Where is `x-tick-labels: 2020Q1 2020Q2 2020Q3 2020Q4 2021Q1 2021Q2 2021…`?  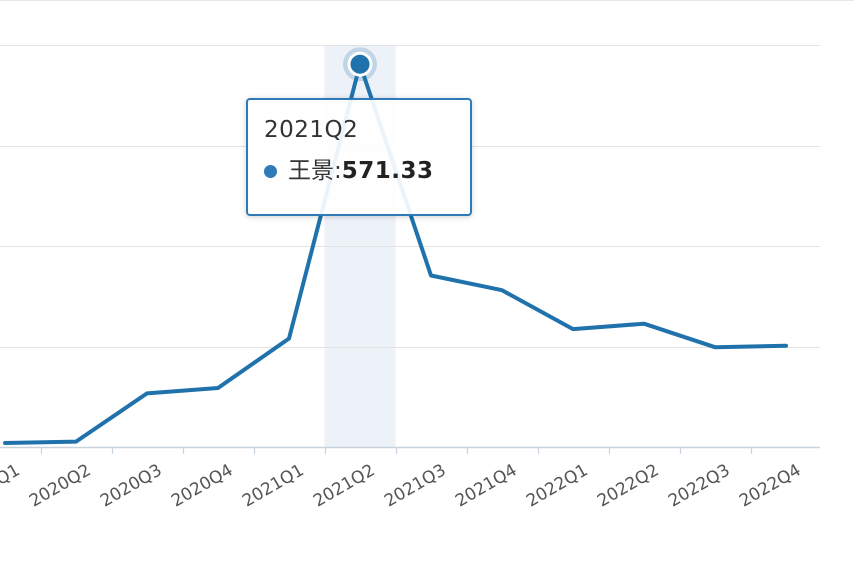 x-tick-labels: 2020Q1 2020Q2 2020Q3 2020Q4 2021Q1 2021Q2 2021… is located at coordinates (402, 485).